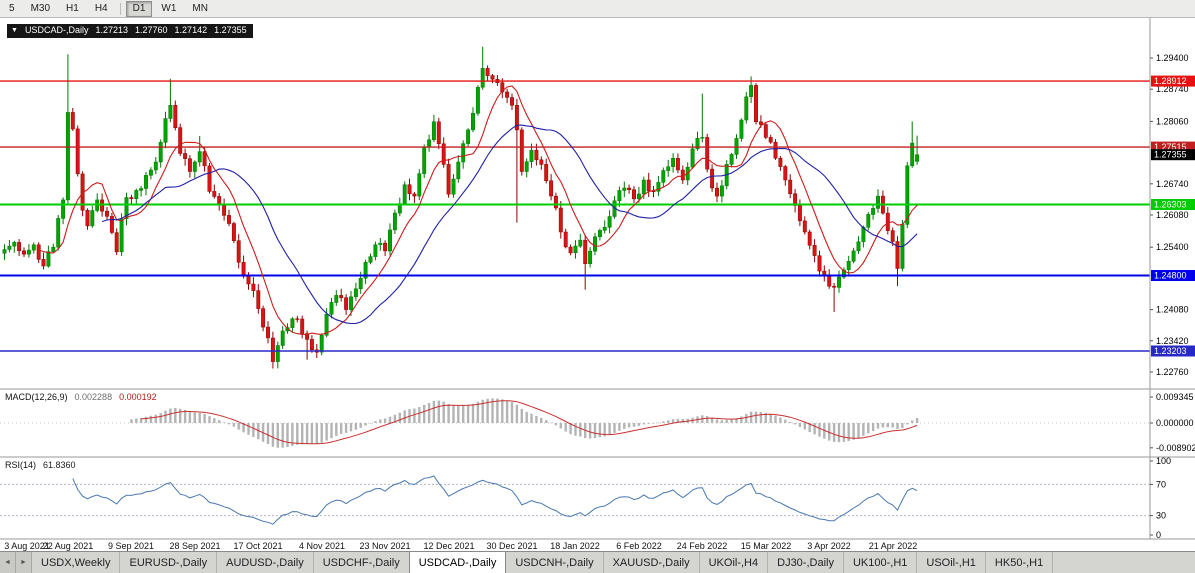 This screenshot has width=1195, height=573. What do you see at coordinates (93, 397) in the screenshot?
I see `macd-value-main: 0.002288` at bounding box center [93, 397].